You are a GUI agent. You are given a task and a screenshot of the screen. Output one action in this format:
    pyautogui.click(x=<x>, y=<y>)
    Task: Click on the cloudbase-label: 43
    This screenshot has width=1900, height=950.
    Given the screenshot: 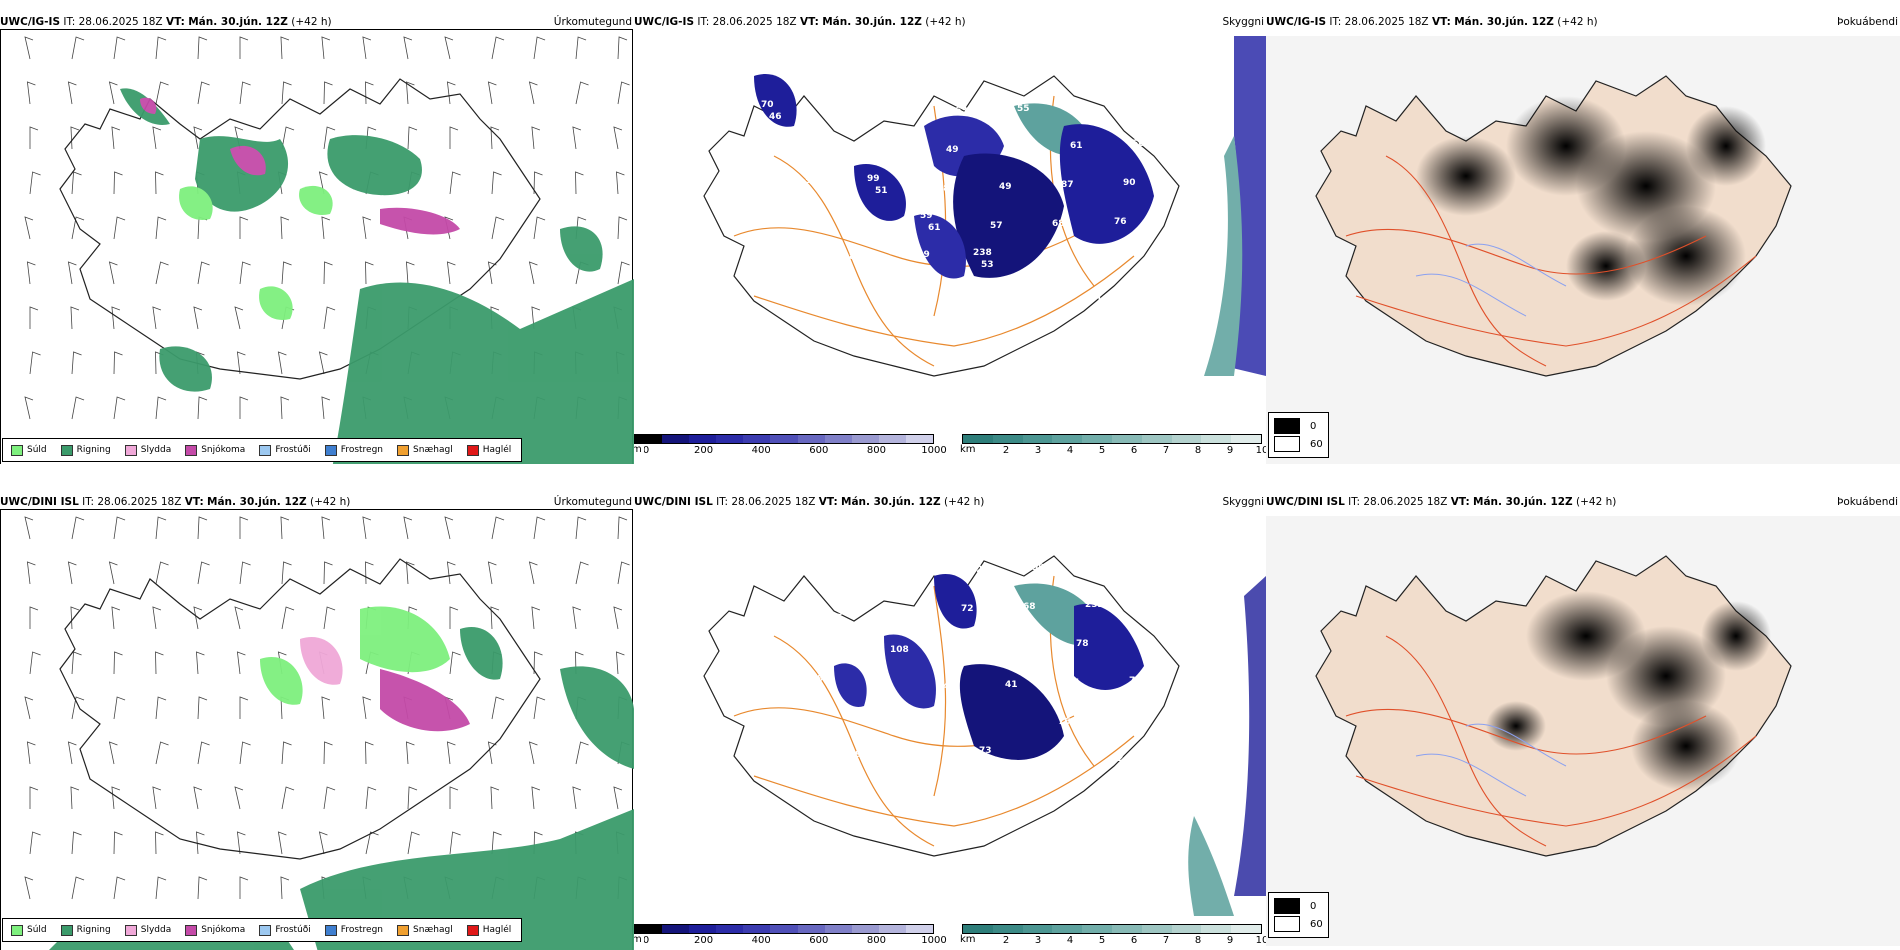 What is the action you would take?
    pyautogui.click(x=790, y=576)
    